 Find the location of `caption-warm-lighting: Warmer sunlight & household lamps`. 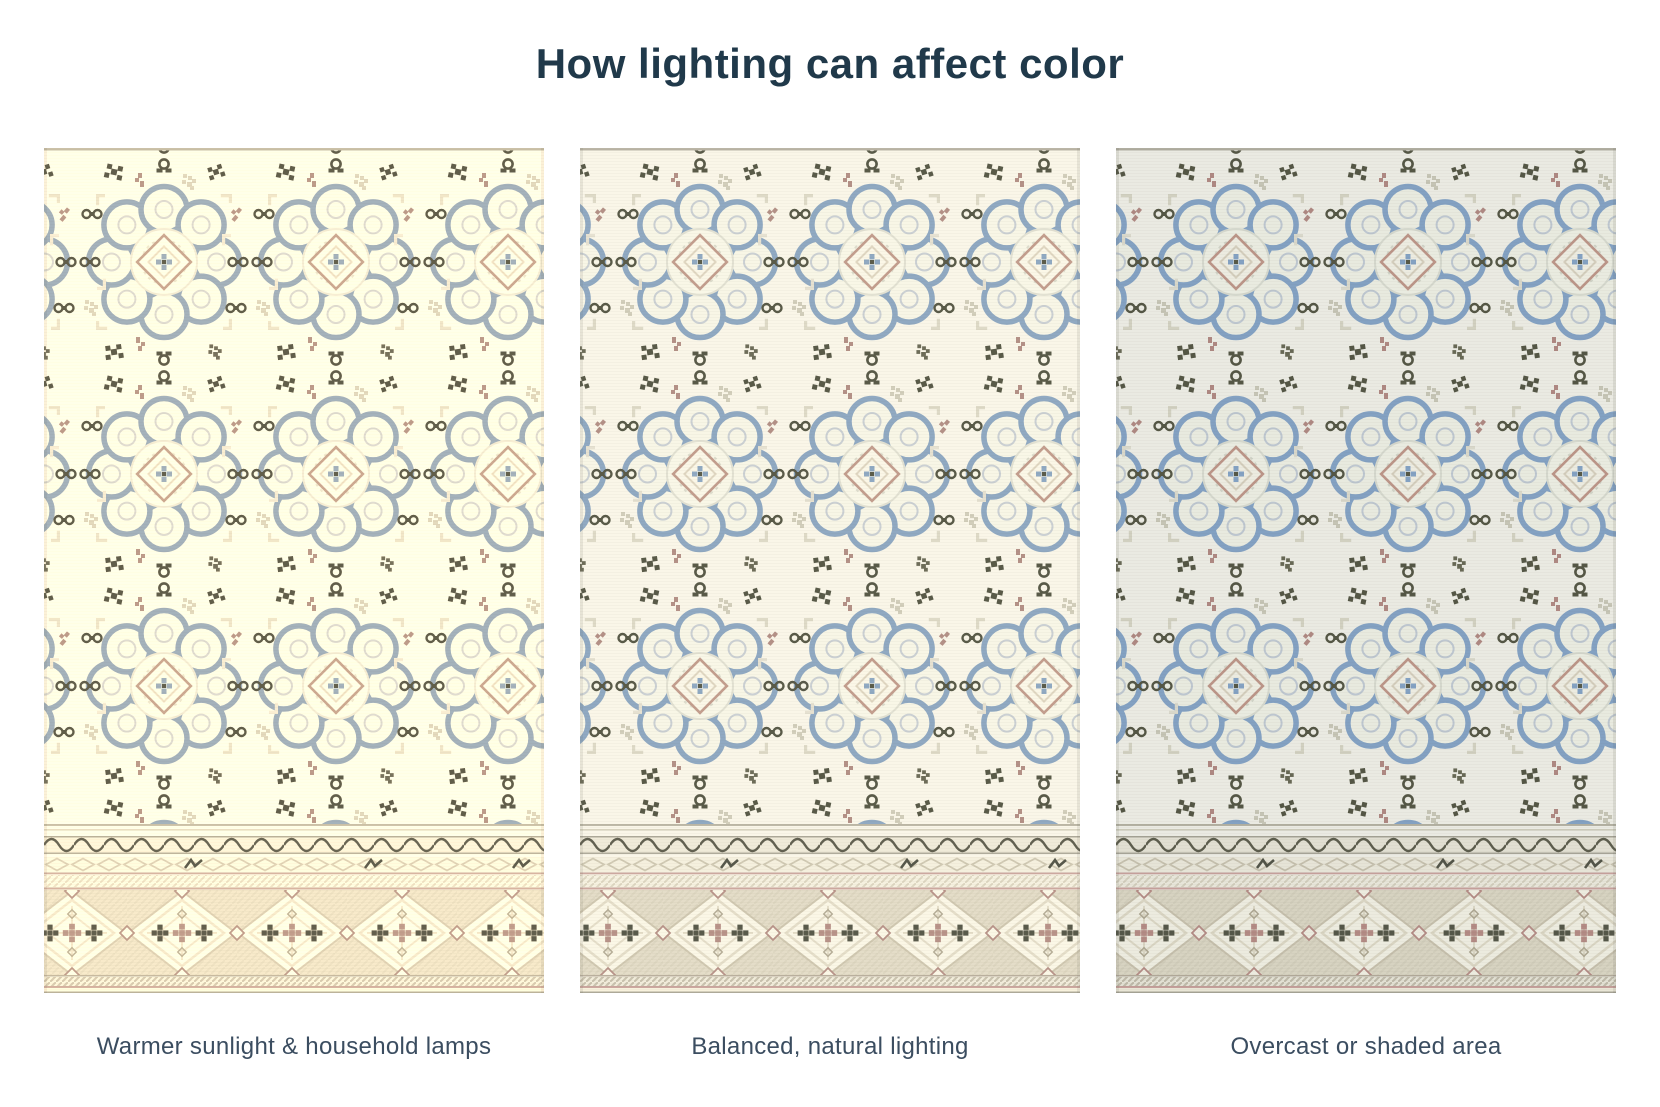

caption-warm-lighting: Warmer sunlight & household lamps is located at coordinates (294, 1046).